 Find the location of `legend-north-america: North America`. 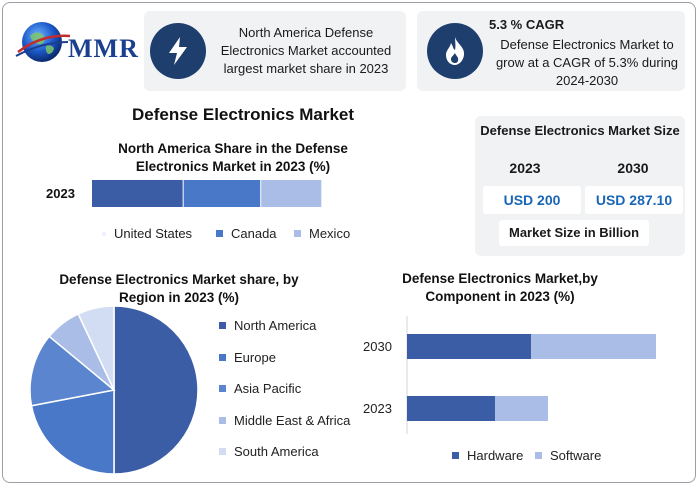

legend-north-america: North America is located at coordinates (267, 325).